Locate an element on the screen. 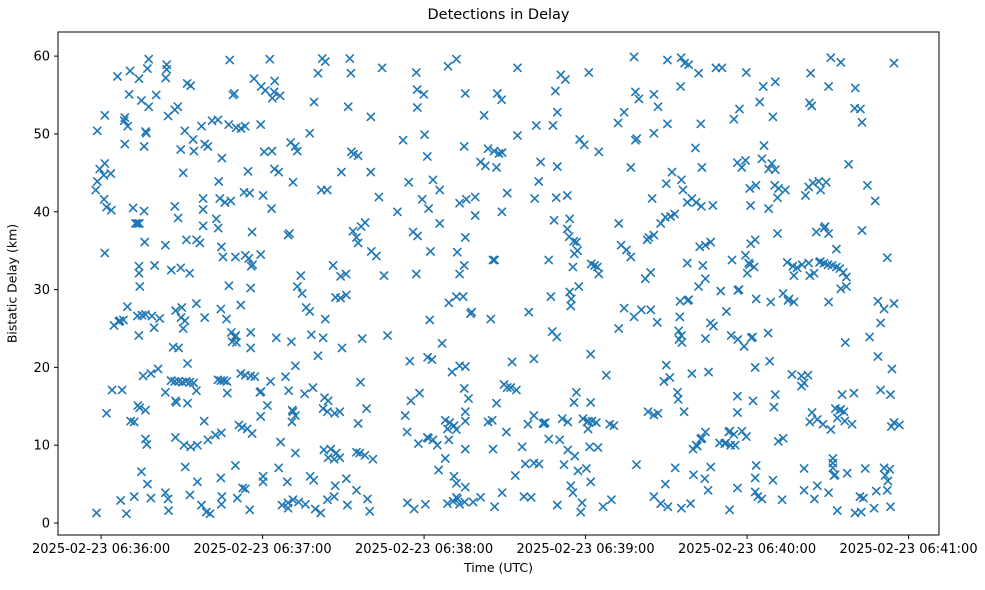  x-axis-label: Time (UTC) is located at coordinates (498, 567).